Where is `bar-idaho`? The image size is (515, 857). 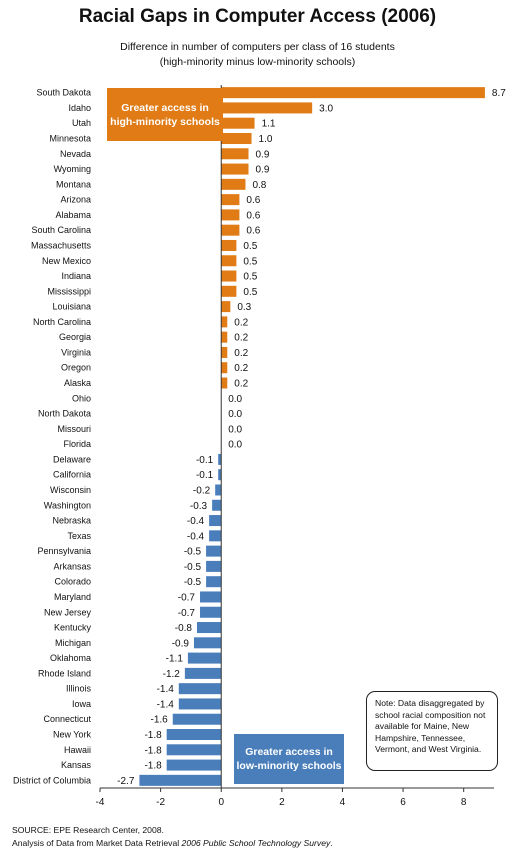
bar-idaho is located at coordinates (267, 108).